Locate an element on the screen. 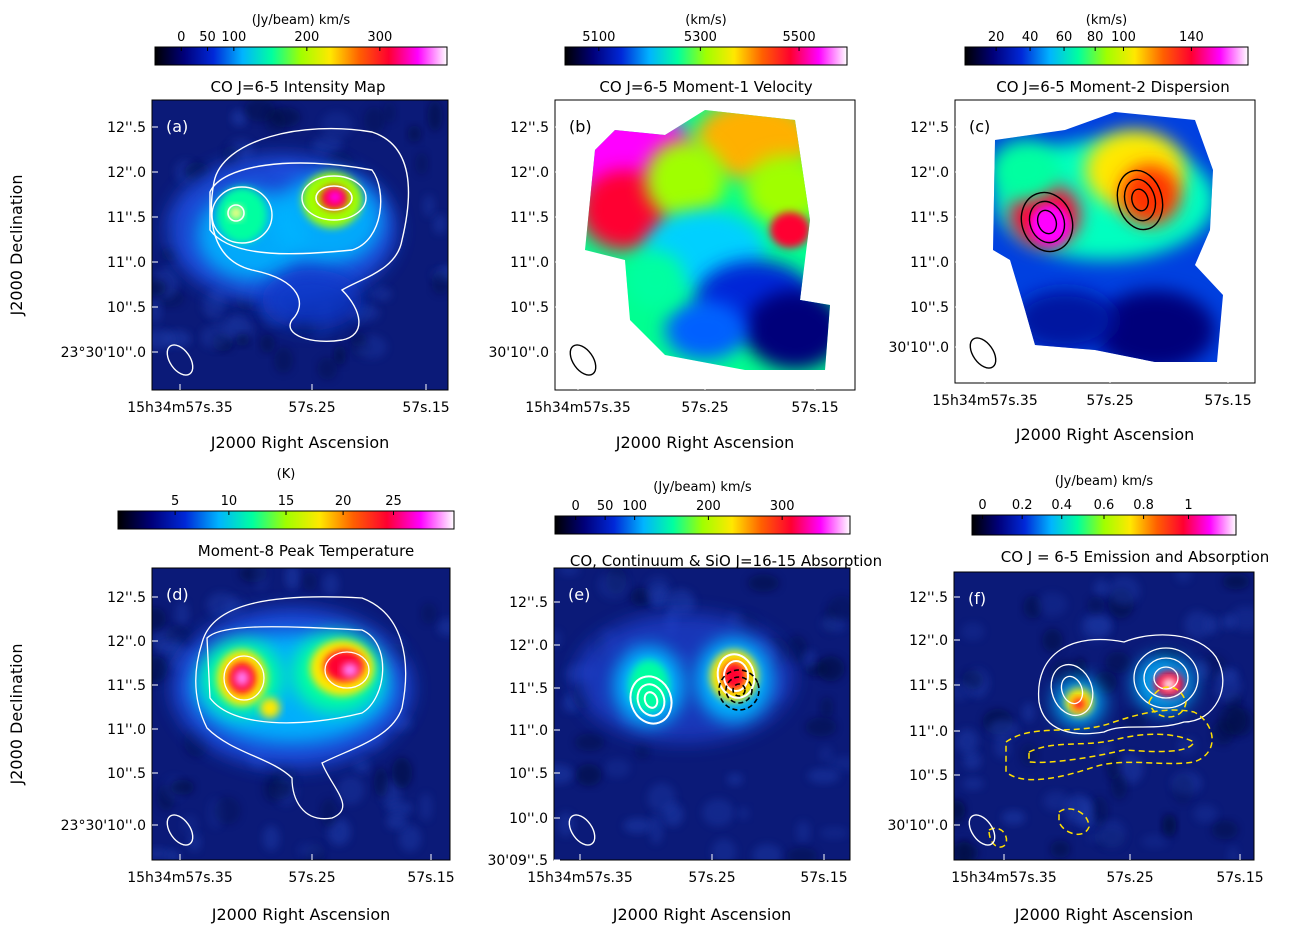 The image size is (1310, 925). colorbar-tick-label: 5 is located at coordinates (175, 501).